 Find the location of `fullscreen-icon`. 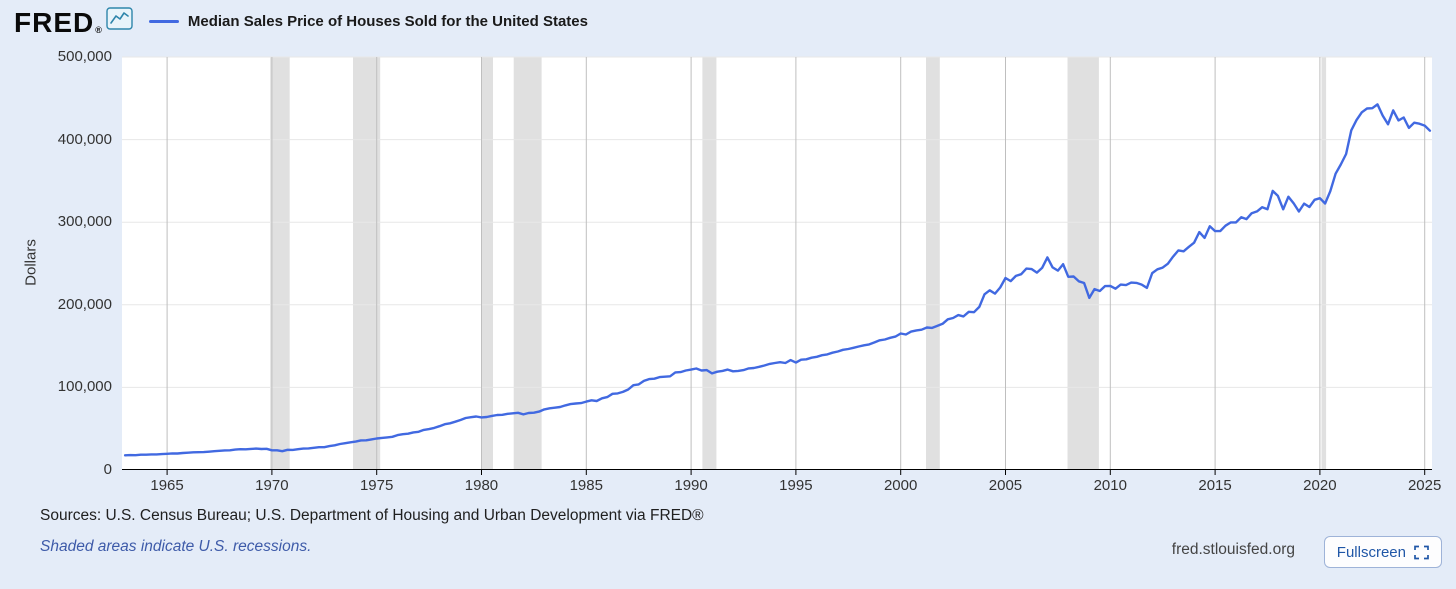

fullscreen-icon is located at coordinates (1421, 552).